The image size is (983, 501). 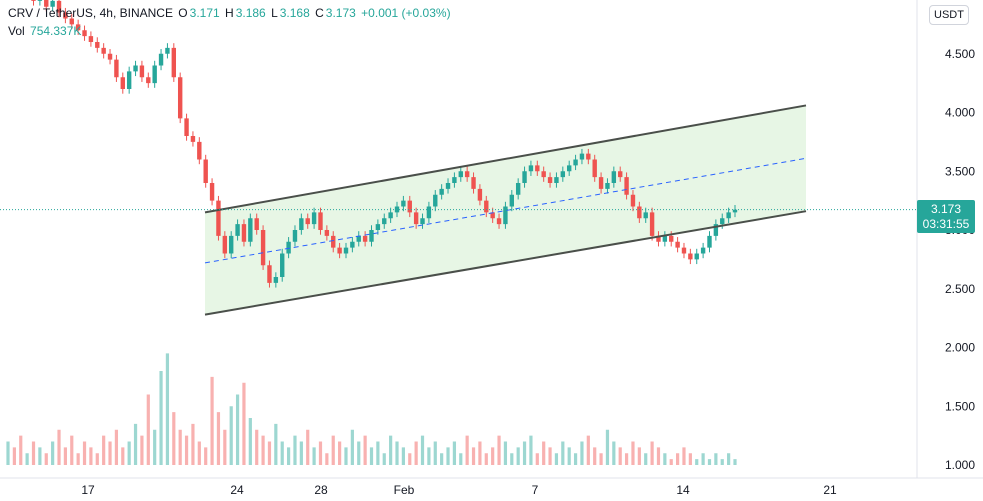 I want to click on high-key: H, so click(x=229, y=13).